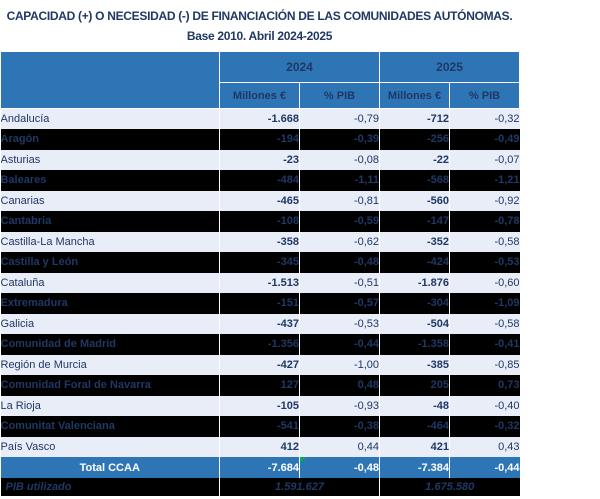 Image resolution: width=600 pixels, height=499 pixels. I want to click on millones-2024-cell: -541, so click(259, 426).